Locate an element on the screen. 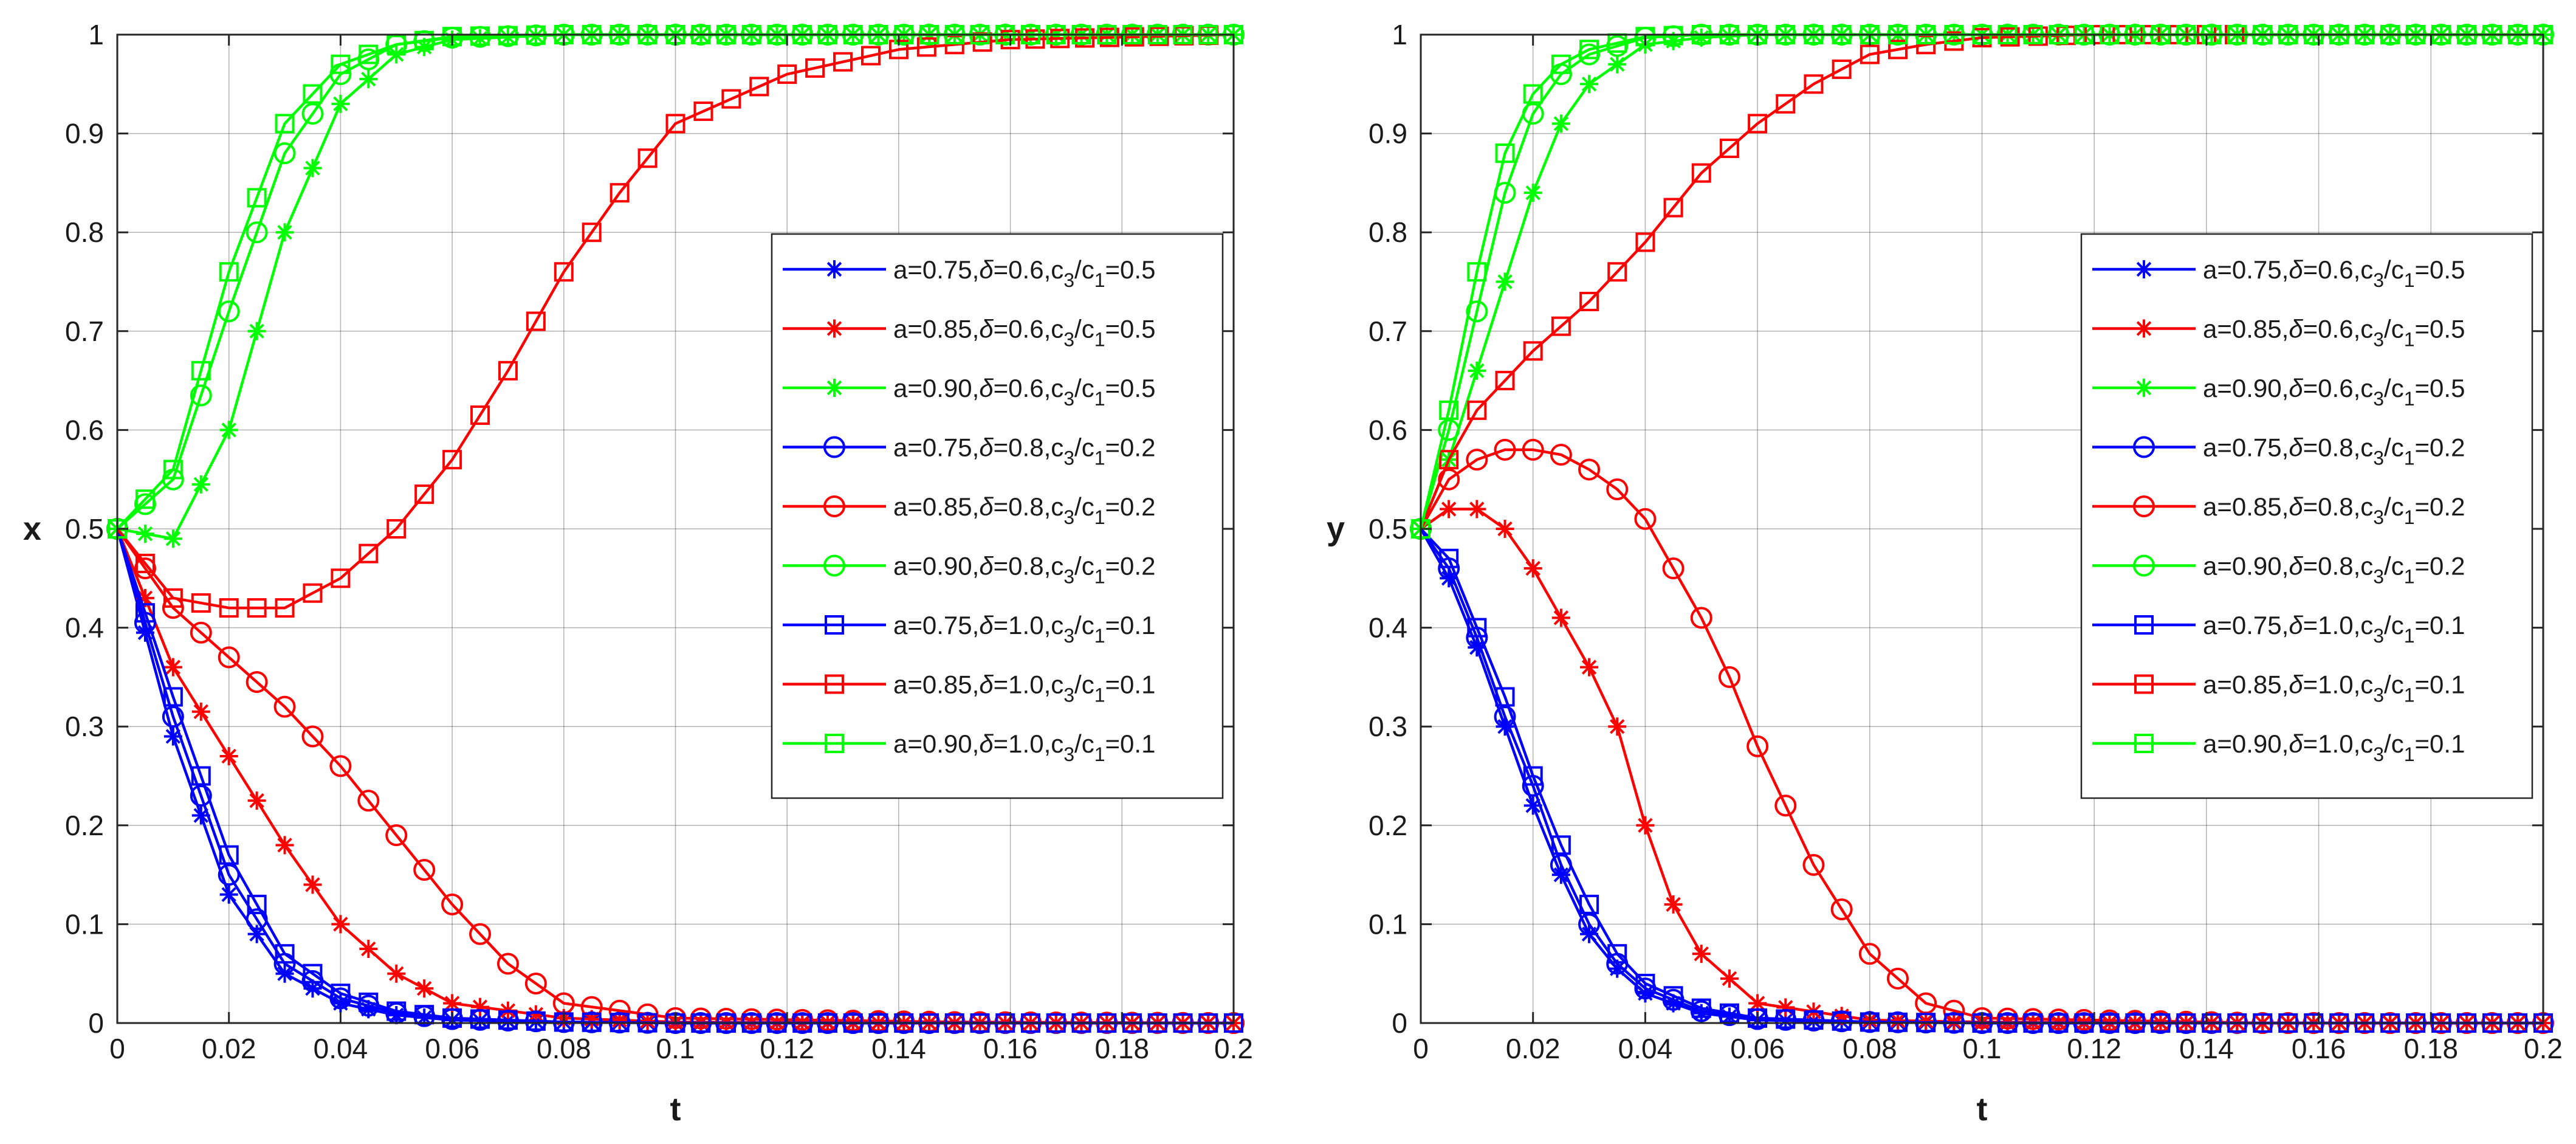  legend-label: a=0.85,δ=1.0,c3/c1=0.1 is located at coordinates (2334, 688).